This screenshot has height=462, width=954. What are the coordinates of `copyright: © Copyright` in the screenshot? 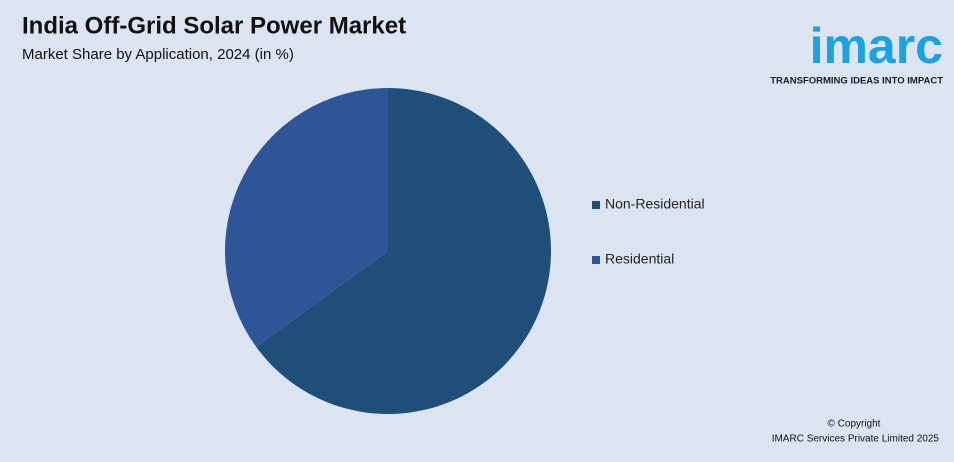 It's located at (854, 424).